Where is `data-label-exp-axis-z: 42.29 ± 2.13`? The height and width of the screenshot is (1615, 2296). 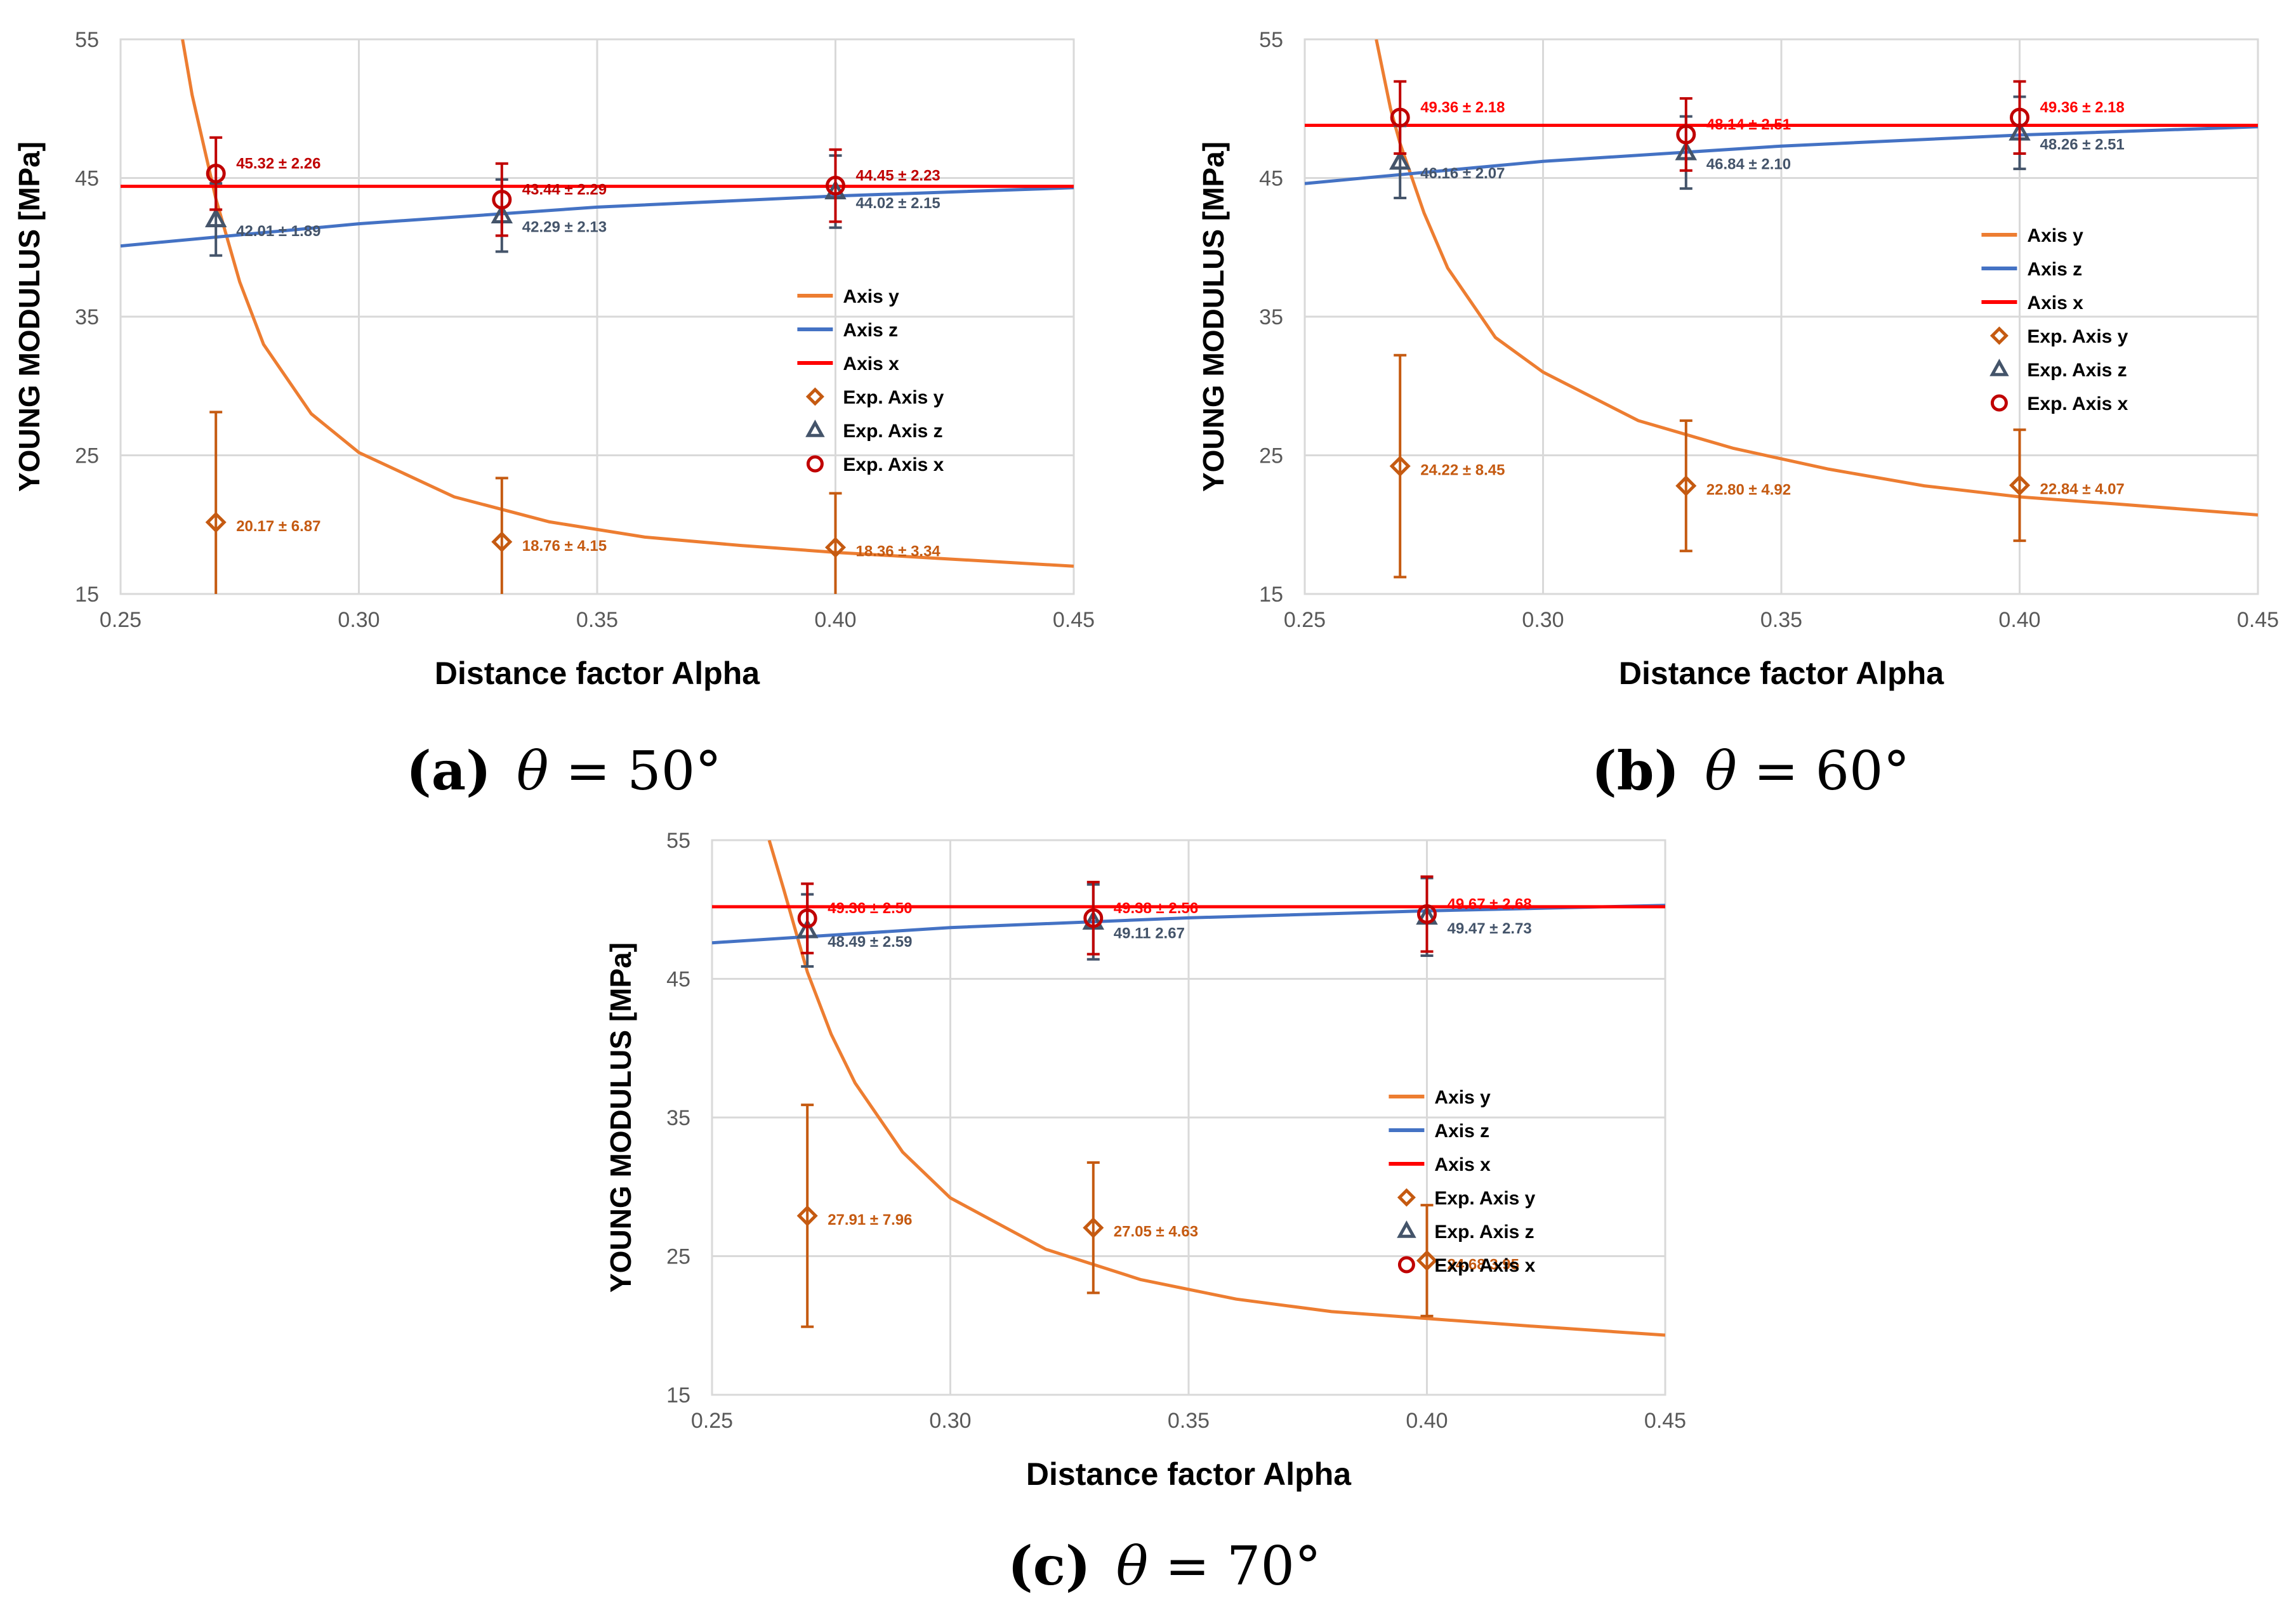
data-label-exp-axis-z: 42.29 ± 2.13 is located at coordinates (564, 227).